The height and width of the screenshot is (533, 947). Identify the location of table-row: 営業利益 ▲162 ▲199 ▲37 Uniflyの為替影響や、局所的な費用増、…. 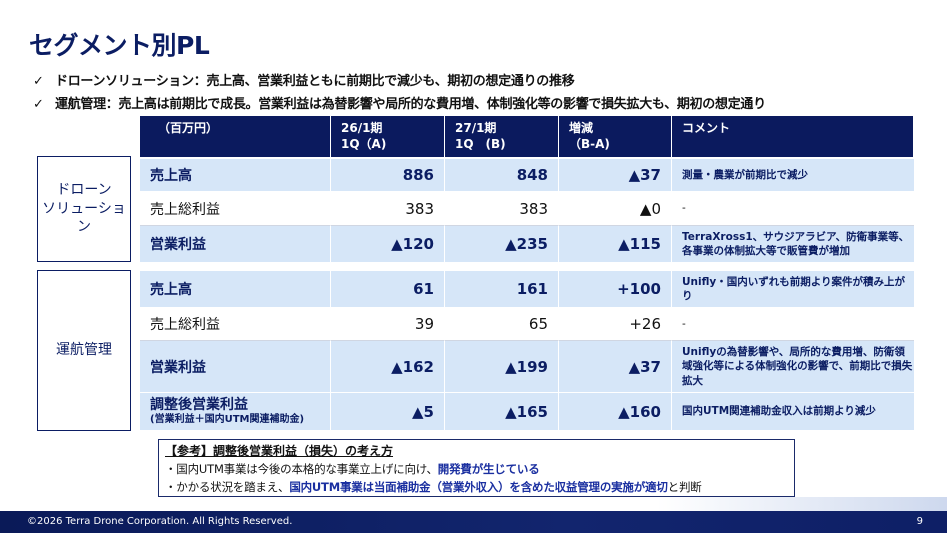
(527, 367).